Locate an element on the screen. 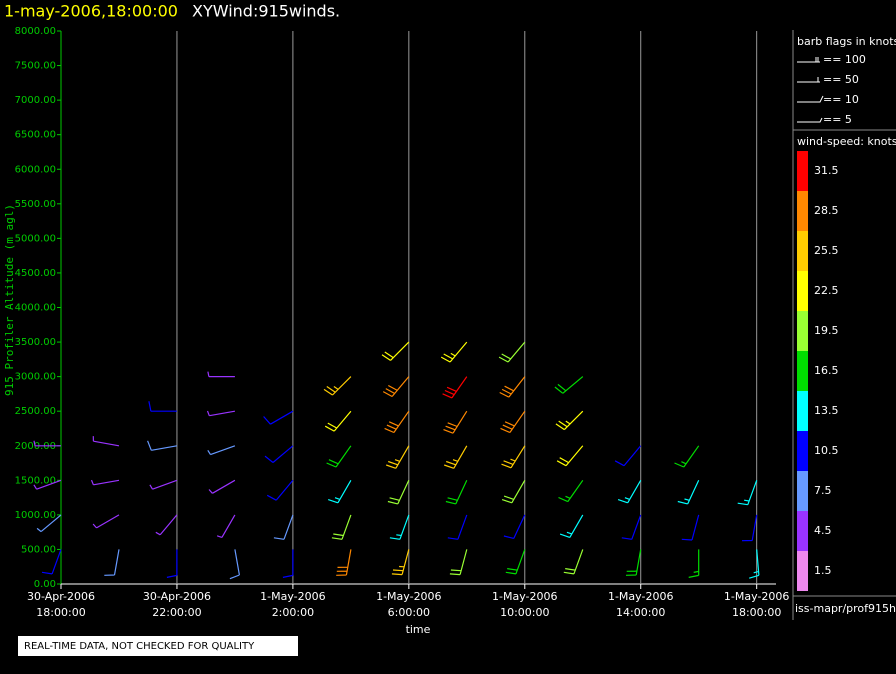 The height and width of the screenshot is (674, 896). y-tick-label: 4000.00 is located at coordinates (35, 308).